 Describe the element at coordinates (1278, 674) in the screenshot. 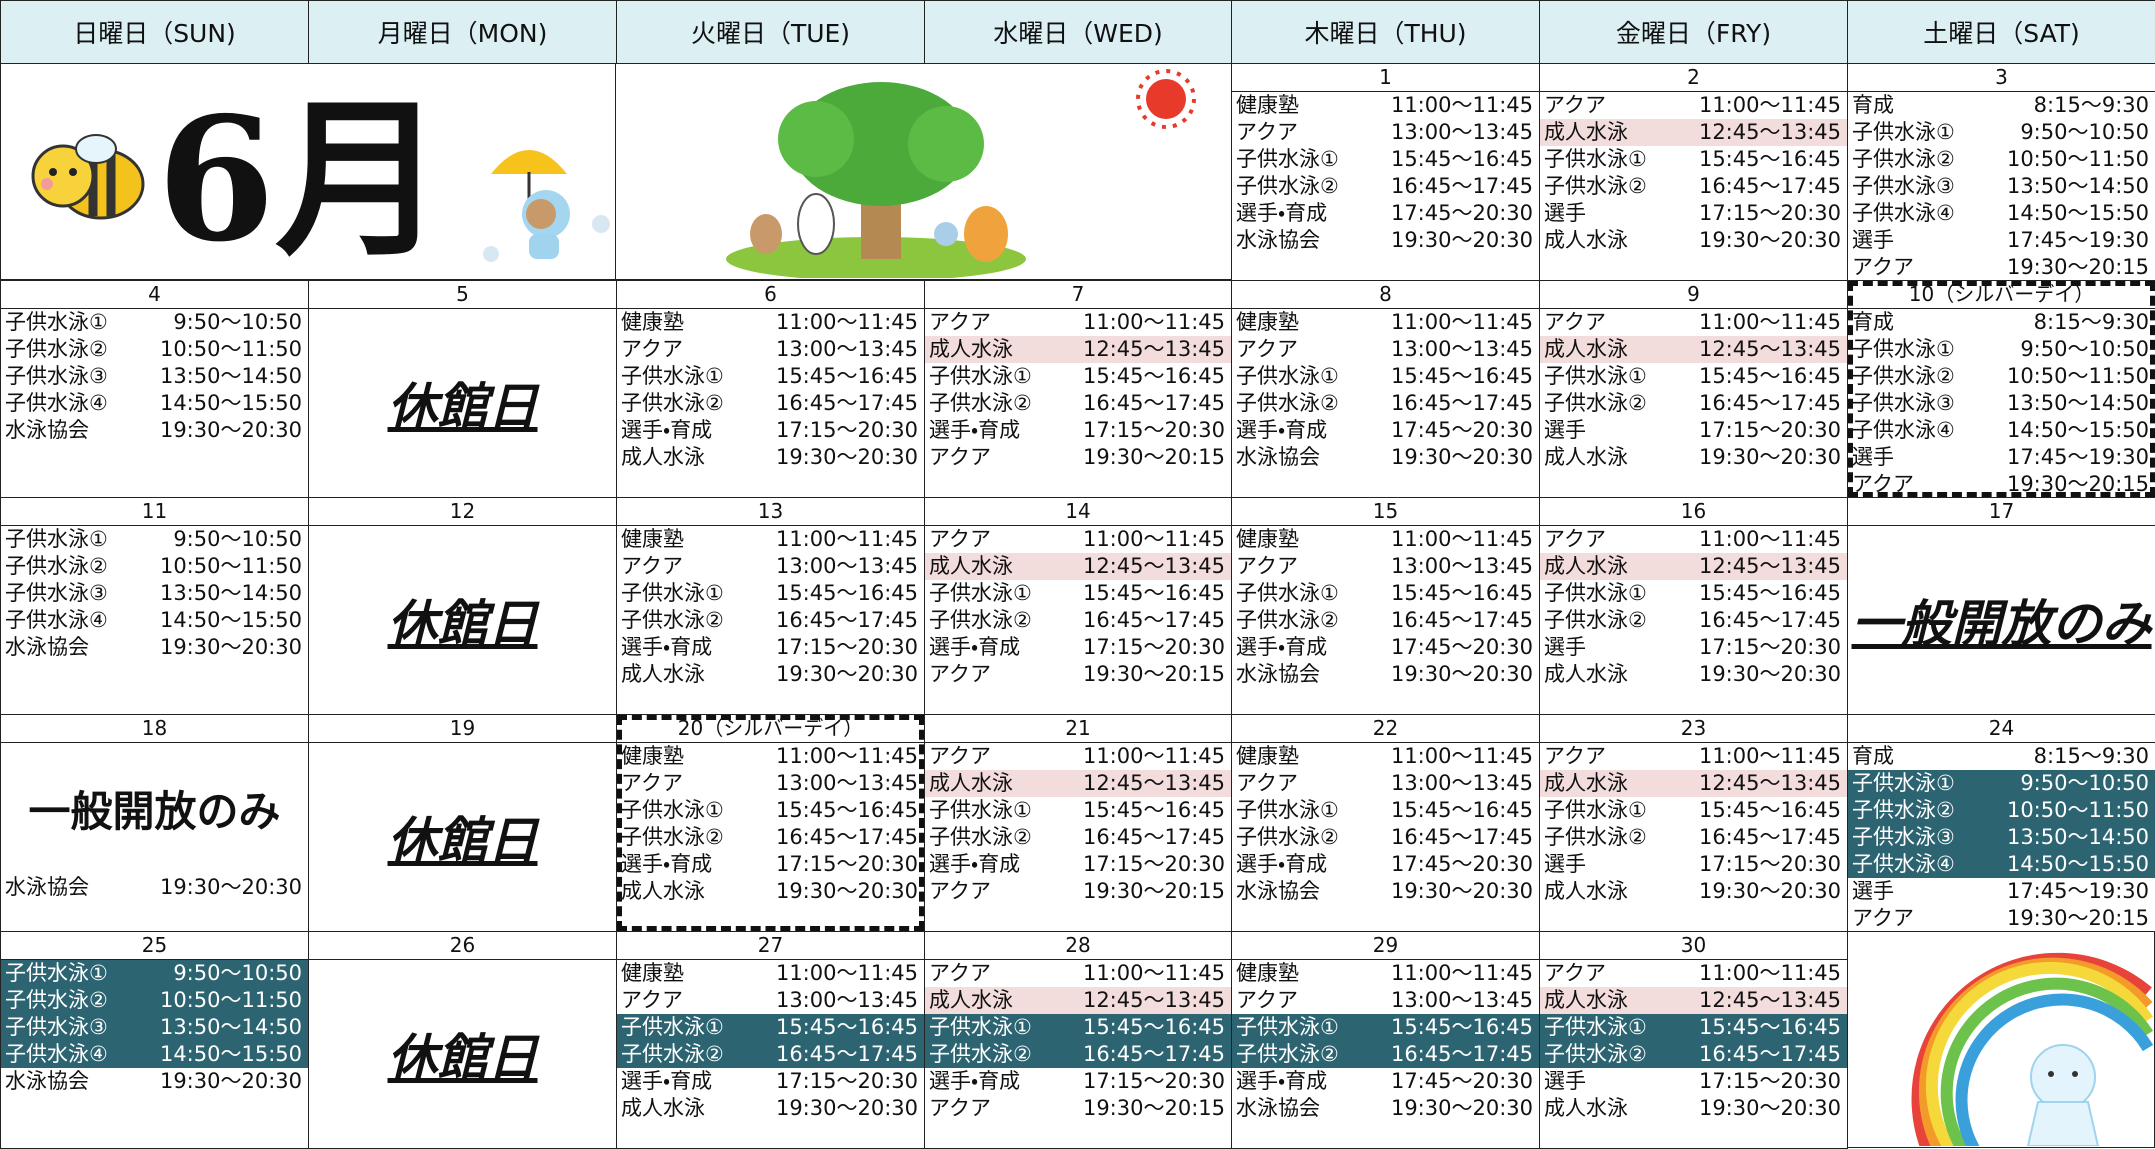

I see `class-name: 水泳協会` at that location.